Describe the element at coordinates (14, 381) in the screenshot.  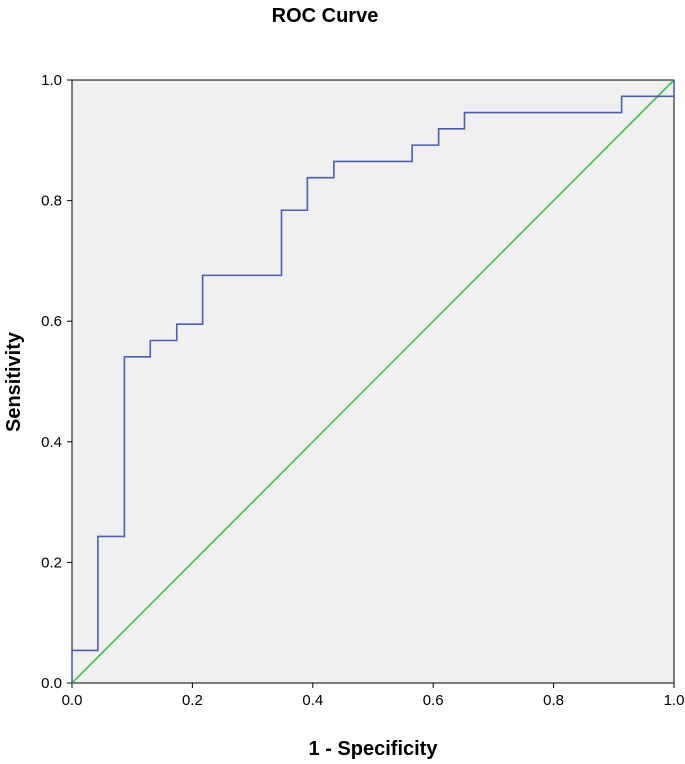
I see `y-axis-title: Sensitivity` at that location.